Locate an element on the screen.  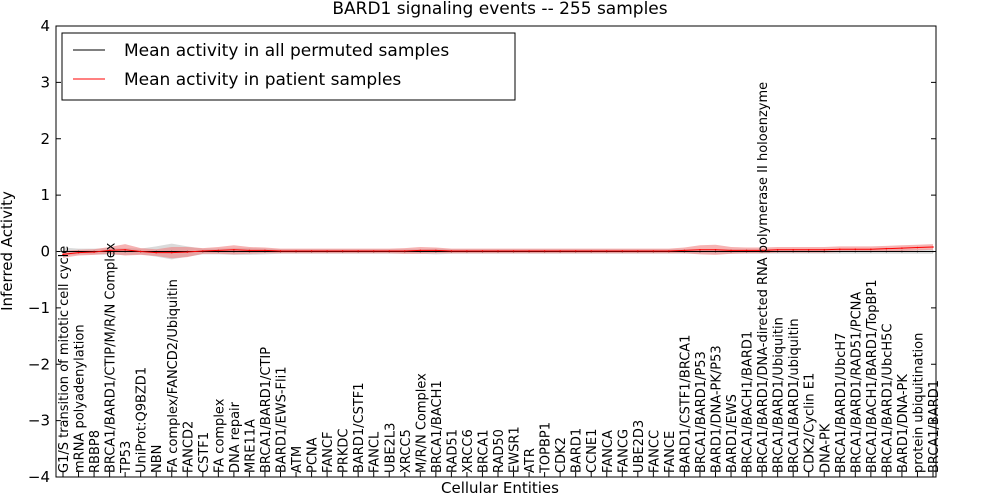
x-tick-label: BRCA1/BARD1/ubiquitin is located at coordinates (794, 395).